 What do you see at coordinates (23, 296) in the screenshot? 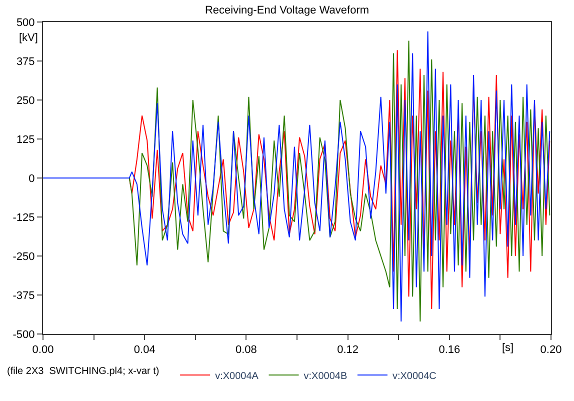
I see `y-tick-label: -375` at bounding box center [23, 296].